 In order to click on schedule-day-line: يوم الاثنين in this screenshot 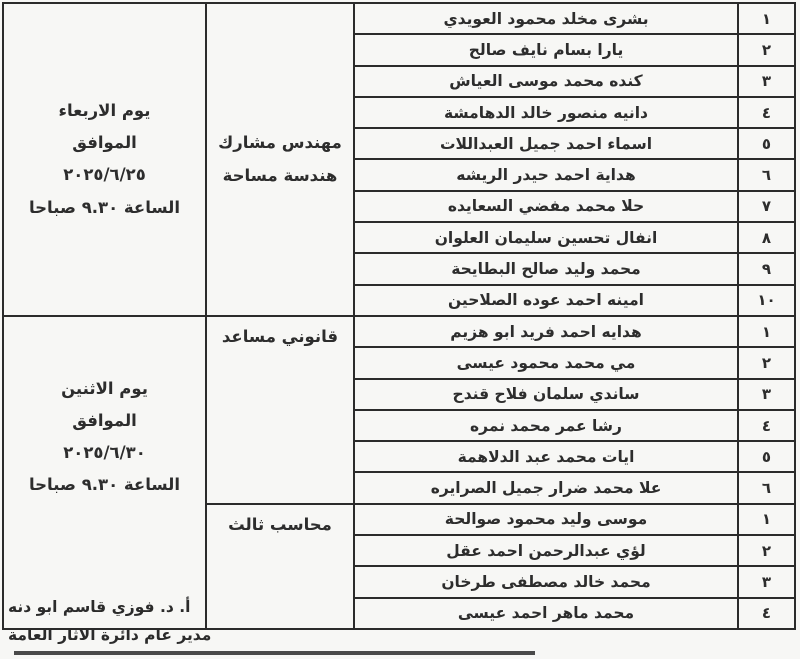, I will do `click(104, 388)`.